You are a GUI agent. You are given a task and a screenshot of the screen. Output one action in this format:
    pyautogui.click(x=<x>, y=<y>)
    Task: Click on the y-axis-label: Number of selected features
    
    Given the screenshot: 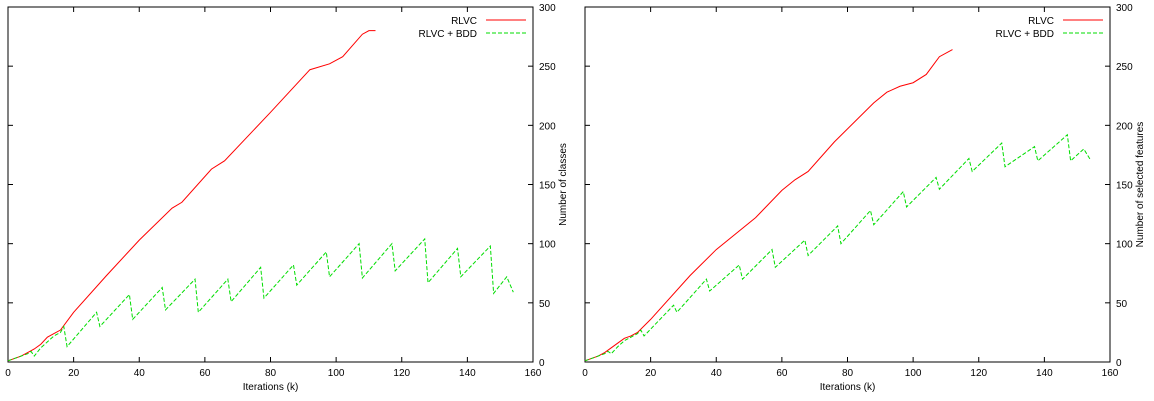 What is the action you would take?
    pyautogui.click(x=1140, y=185)
    